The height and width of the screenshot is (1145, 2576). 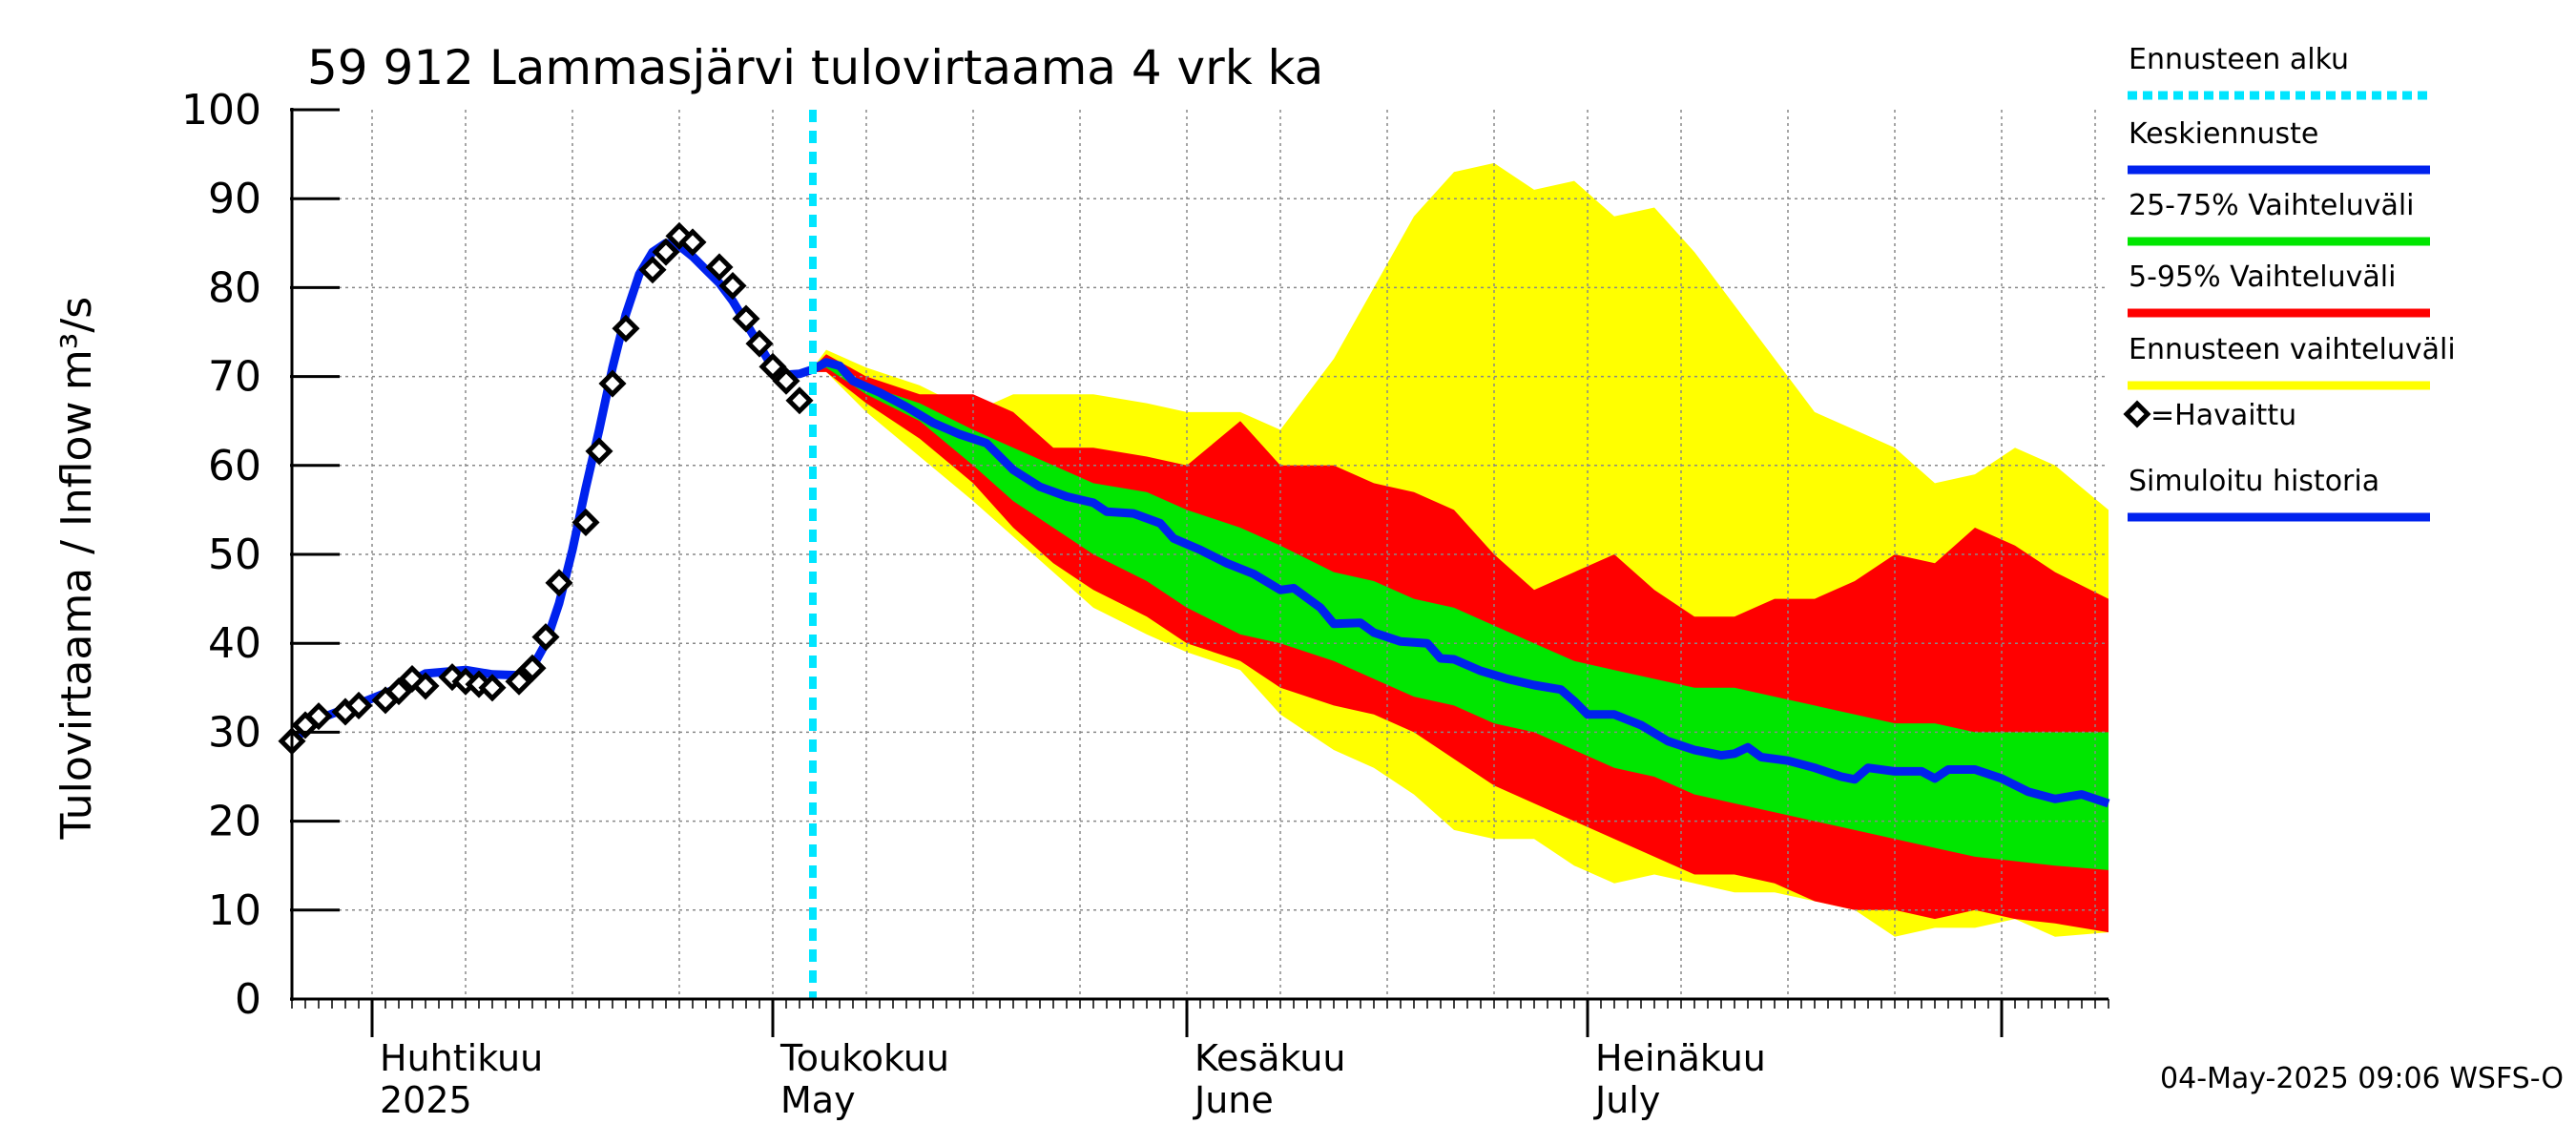 What do you see at coordinates (234, 287) in the screenshot?
I see `y-tick-label: 80` at bounding box center [234, 287].